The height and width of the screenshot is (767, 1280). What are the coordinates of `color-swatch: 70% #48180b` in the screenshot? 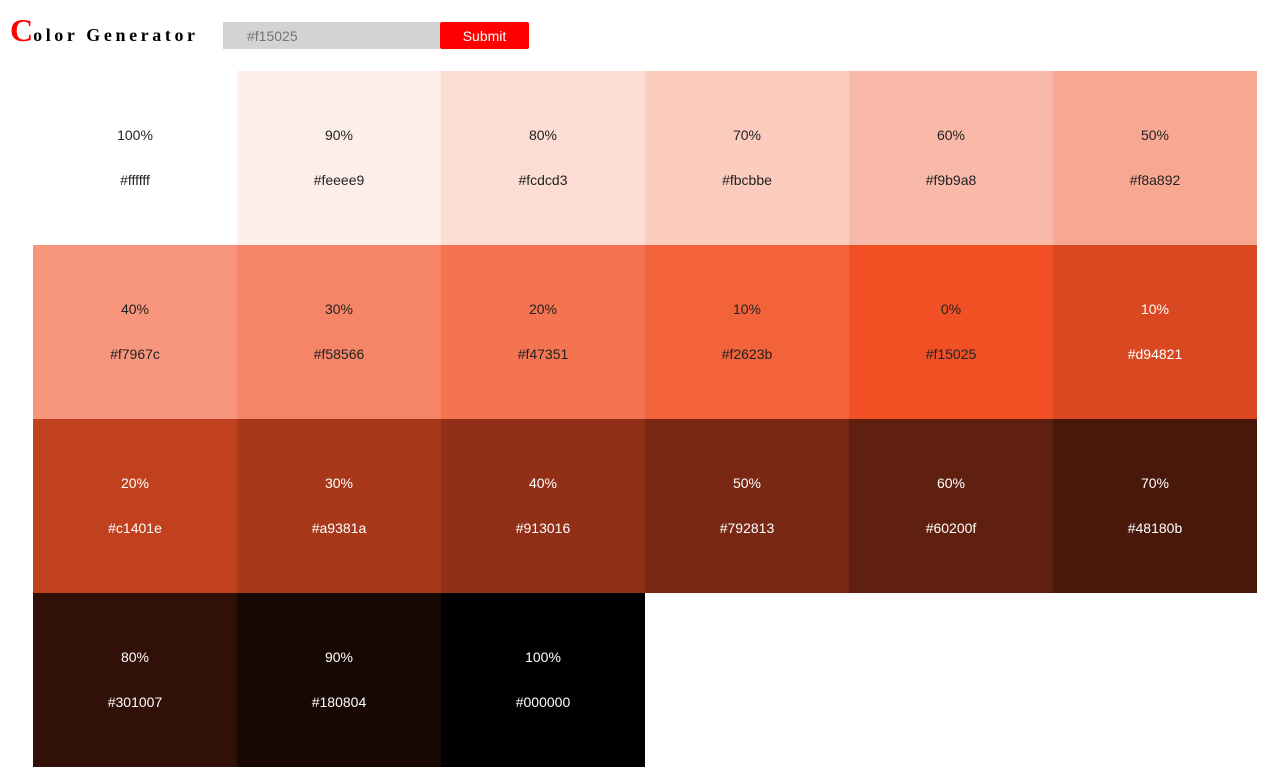 It's located at (1155, 506).